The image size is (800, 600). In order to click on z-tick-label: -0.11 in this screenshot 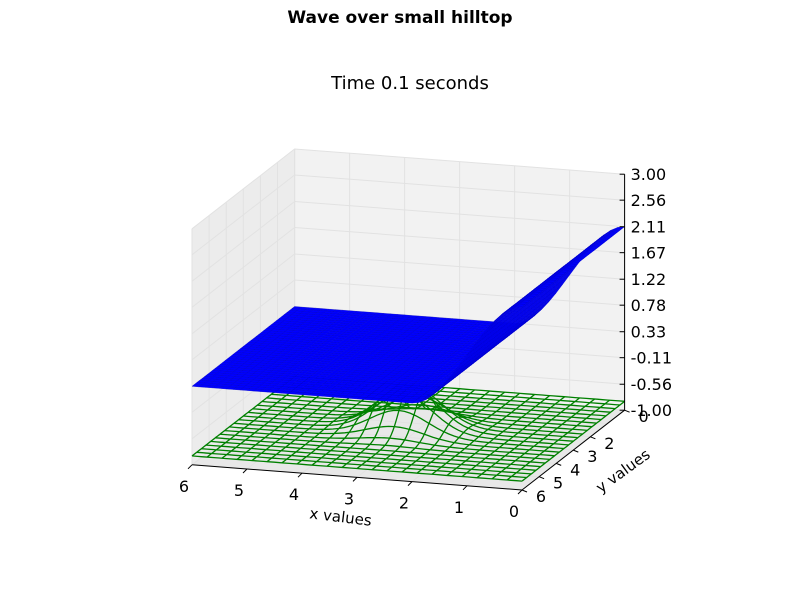, I will do `click(651, 358)`.